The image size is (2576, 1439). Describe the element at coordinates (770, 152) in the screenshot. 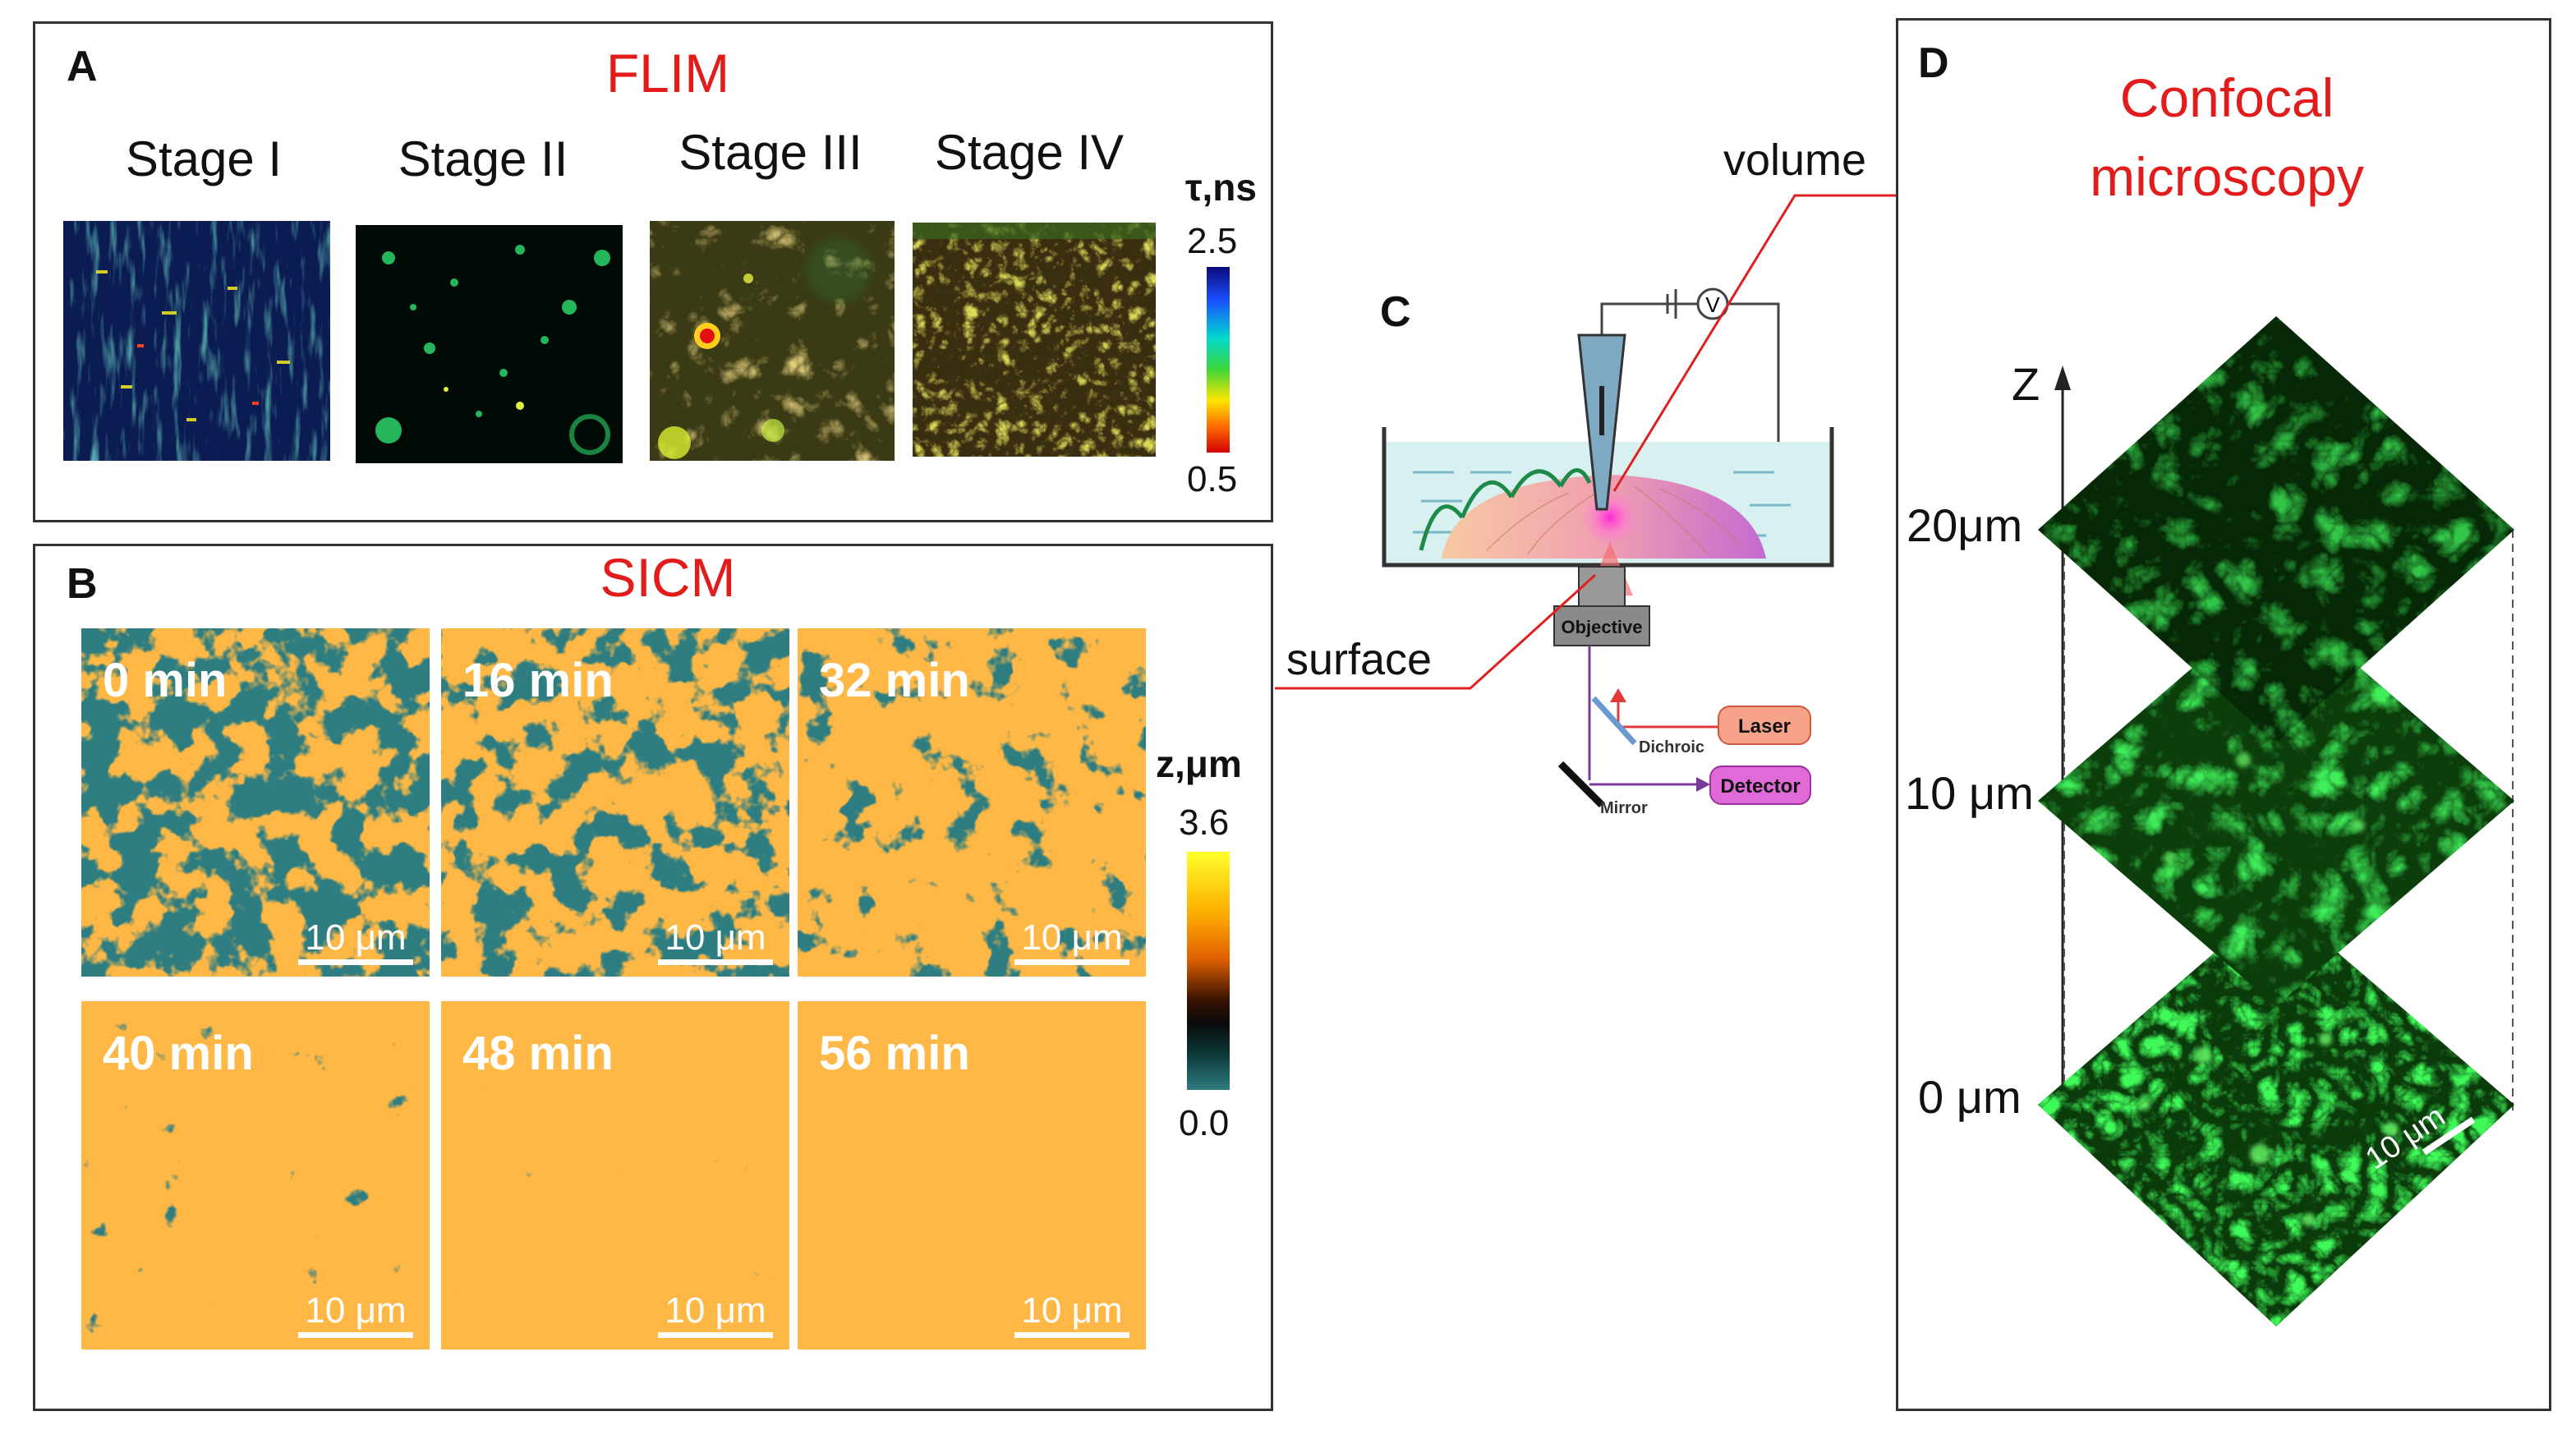

I see `stage-label-3: Stage III` at that location.